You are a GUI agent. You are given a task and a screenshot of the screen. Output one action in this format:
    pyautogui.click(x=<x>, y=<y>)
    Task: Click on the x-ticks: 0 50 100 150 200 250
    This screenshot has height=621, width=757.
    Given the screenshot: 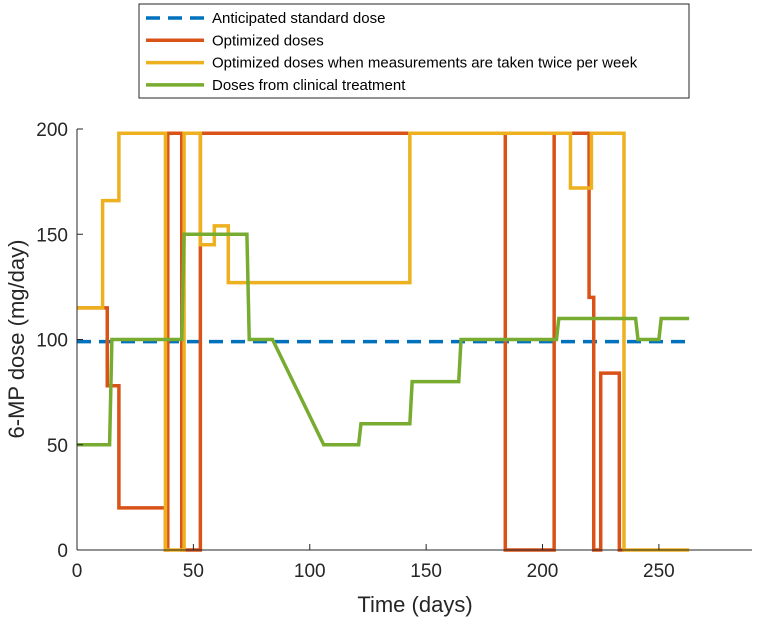 What is the action you would take?
    pyautogui.click(x=373, y=563)
    